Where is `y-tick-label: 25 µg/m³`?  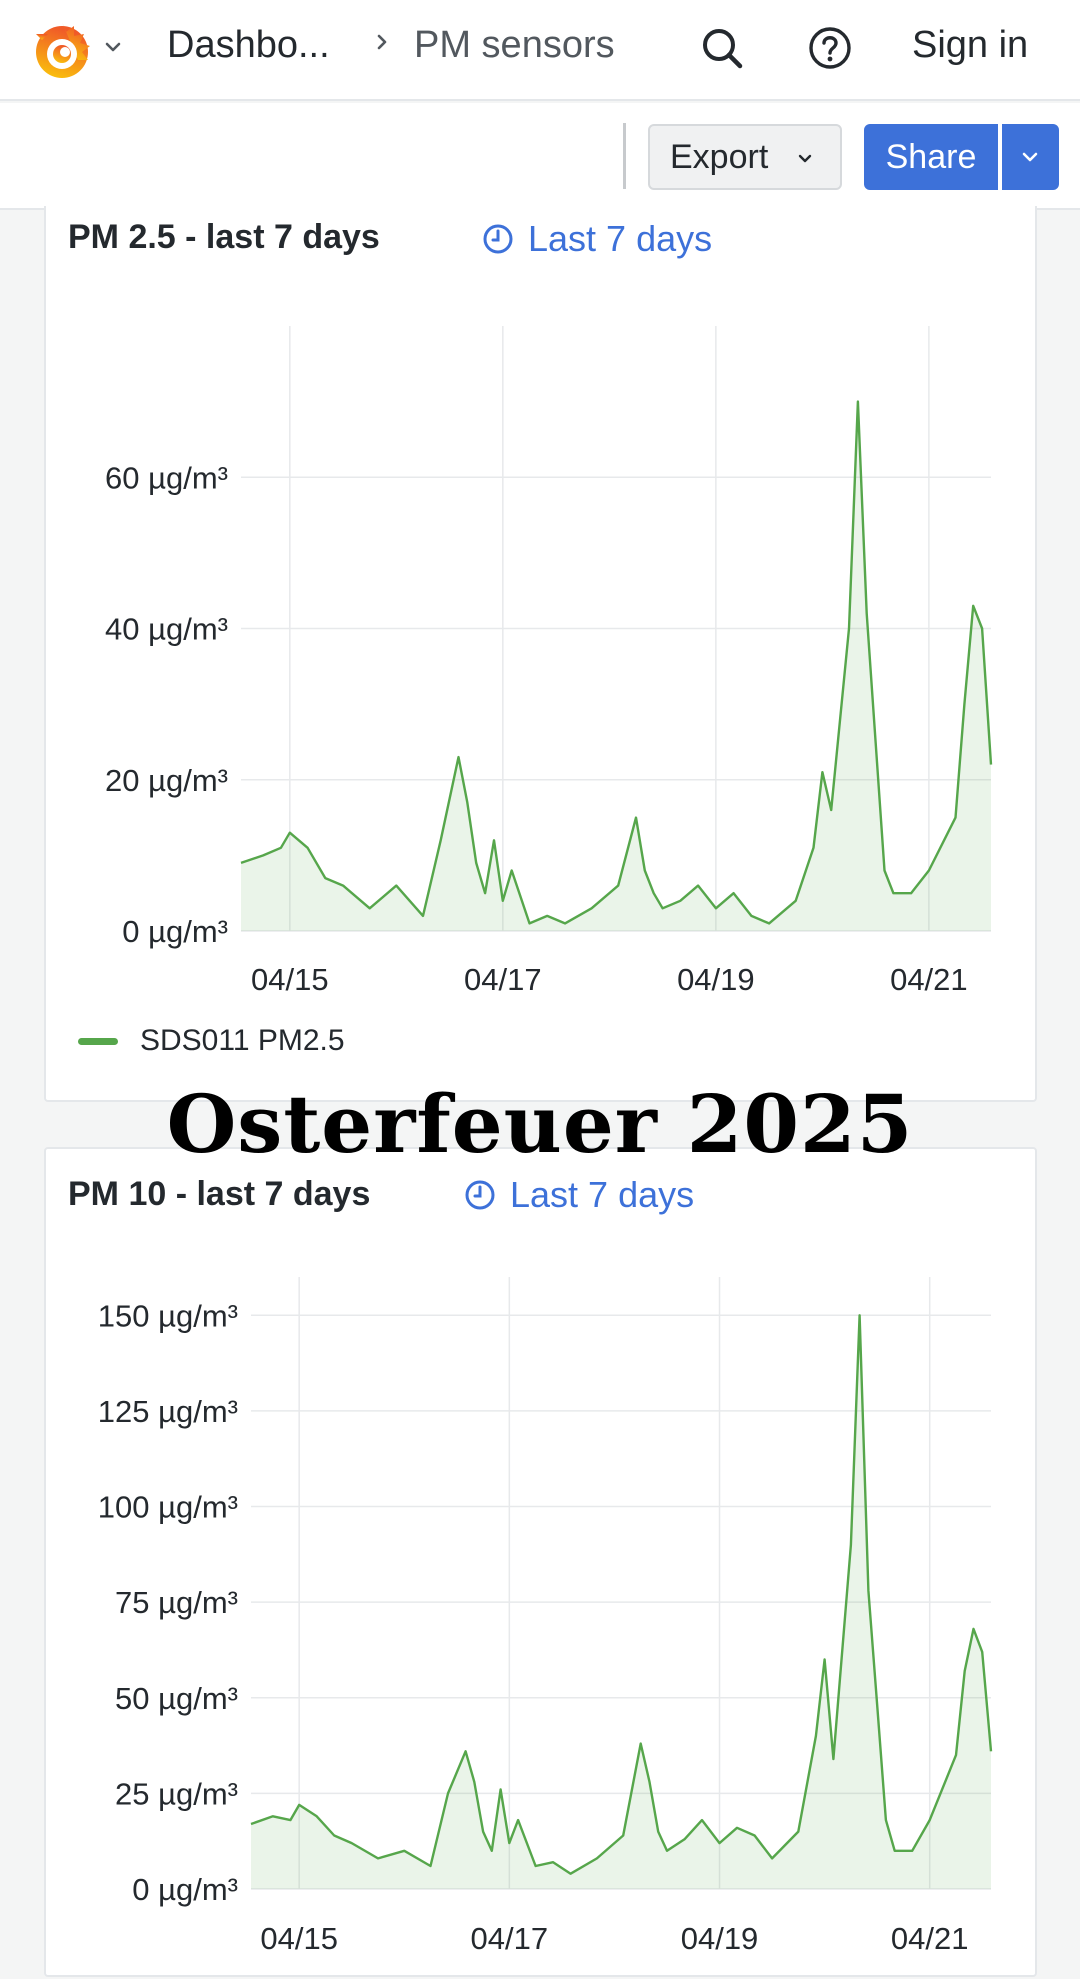 y-tick-label: 25 µg/m³ is located at coordinates (176, 1793).